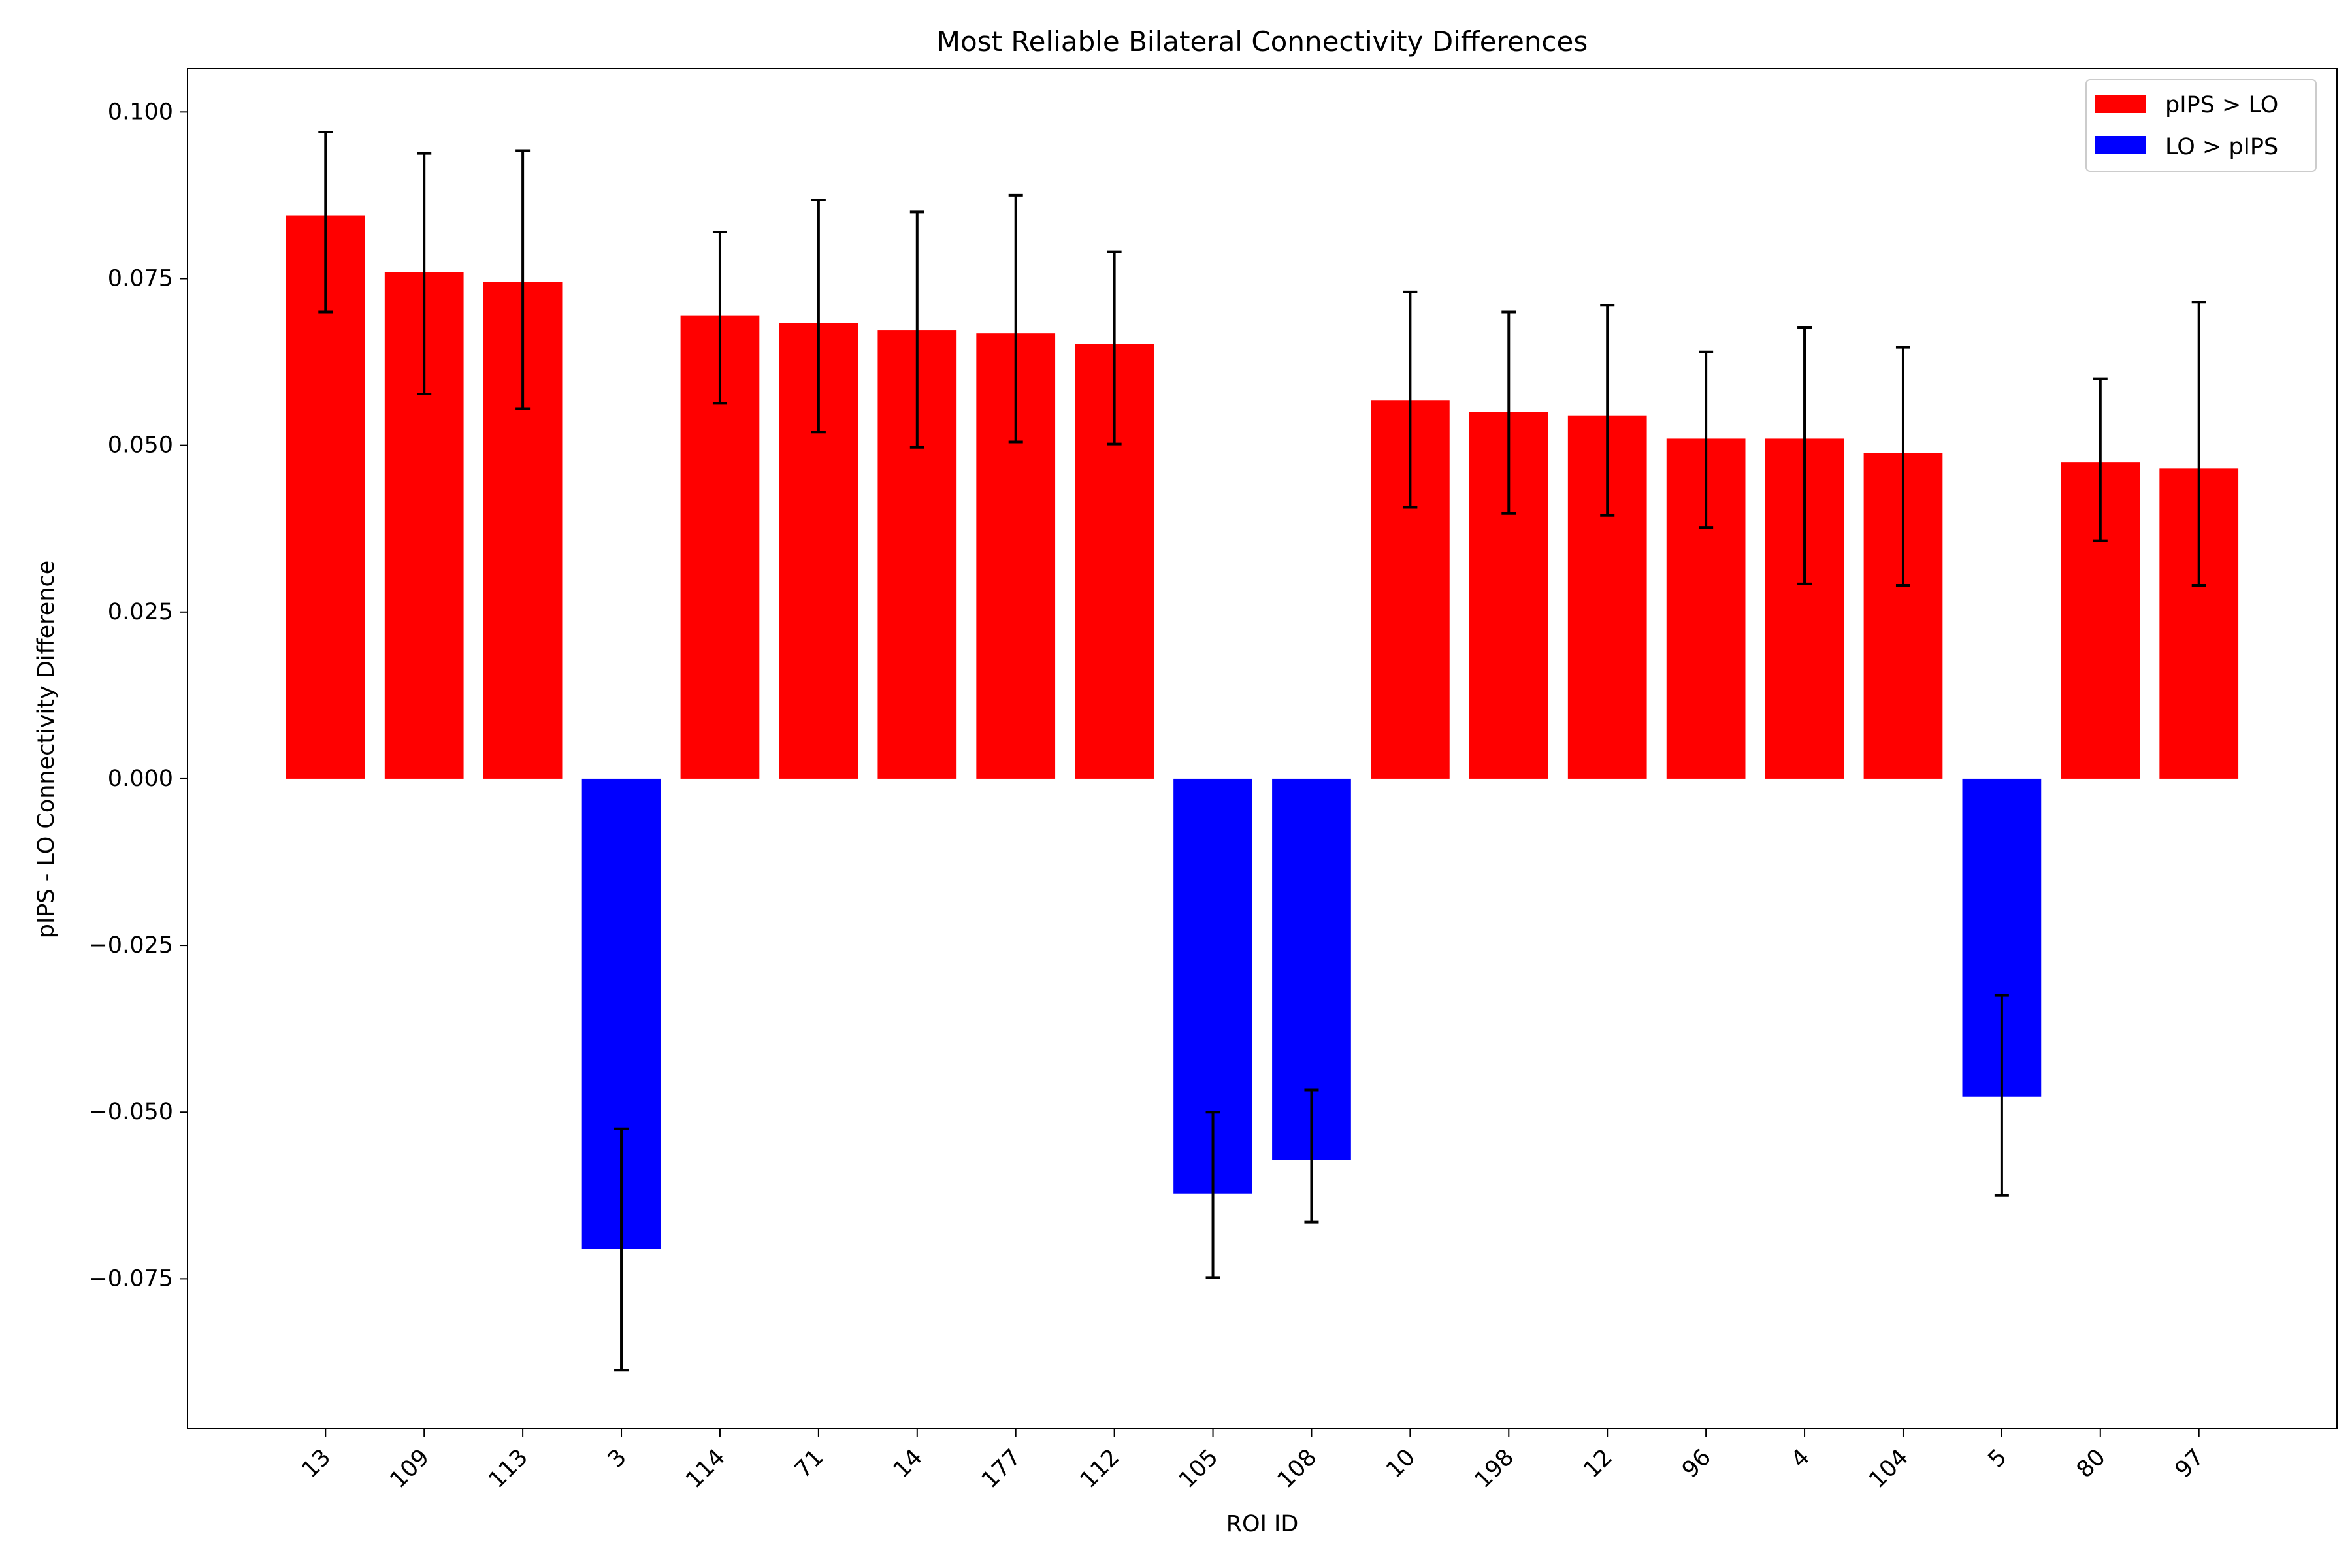 Image resolution: width=2352 pixels, height=1568 pixels. I want to click on x-tick-label-3: 3, so click(617, 1459).